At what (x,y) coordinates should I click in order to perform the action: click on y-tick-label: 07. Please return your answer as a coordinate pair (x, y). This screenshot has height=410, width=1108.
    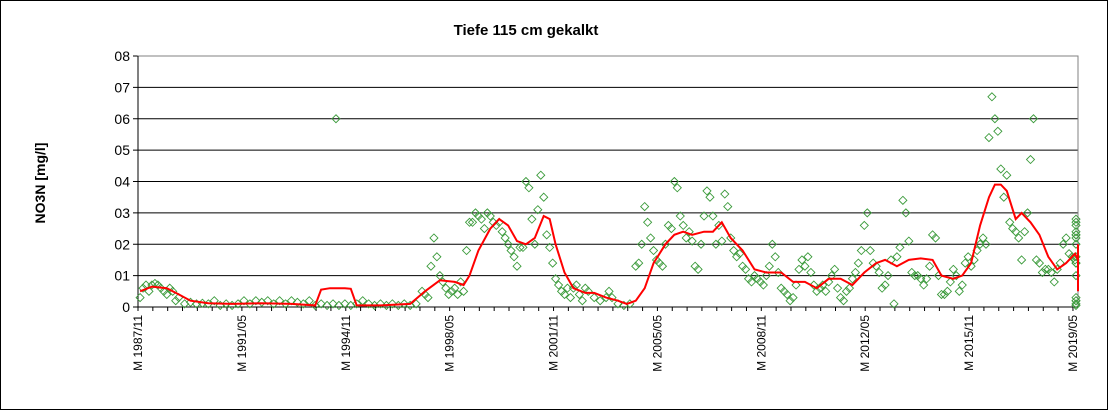
    Looking at the image, I should click on (122, 87).